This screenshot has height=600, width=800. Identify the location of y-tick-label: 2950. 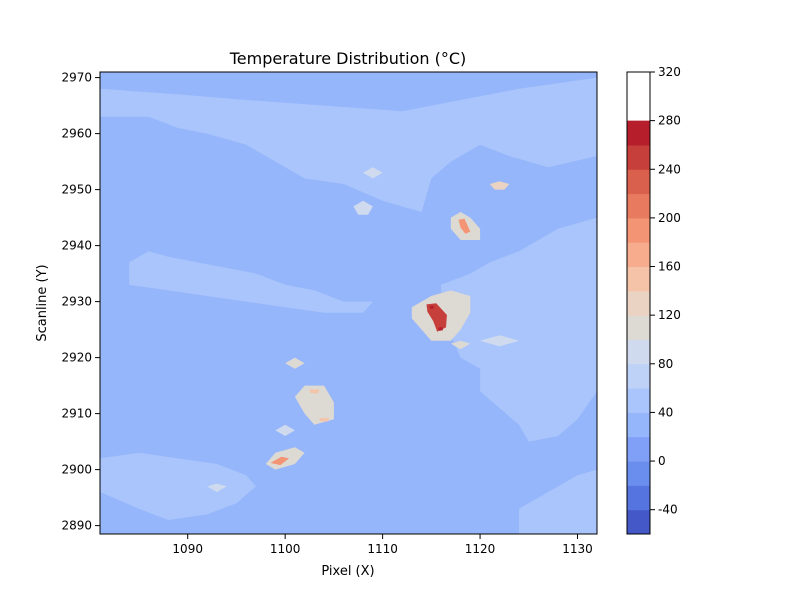
(76, 190).